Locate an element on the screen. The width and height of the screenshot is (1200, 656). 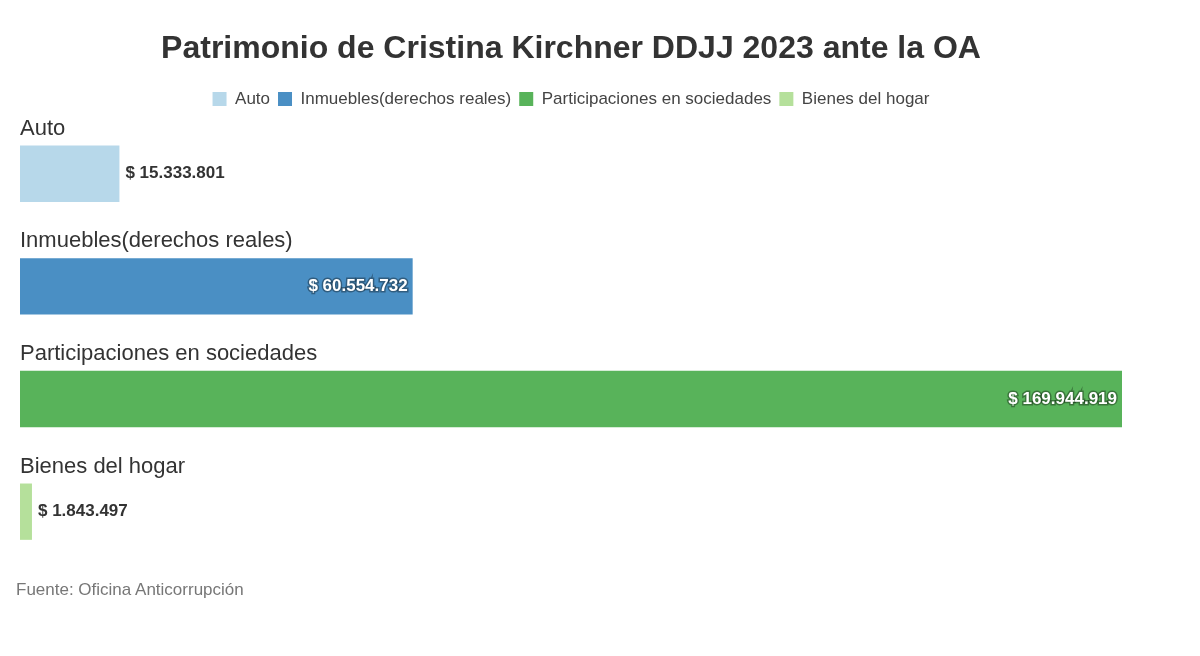
y-tick-label: Inmuebles(derechos reales) is located at coordinates (156, 240).